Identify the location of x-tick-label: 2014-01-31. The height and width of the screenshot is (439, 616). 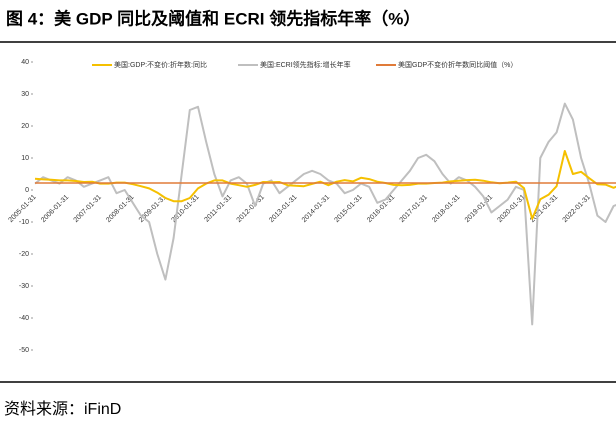
(316, 209).